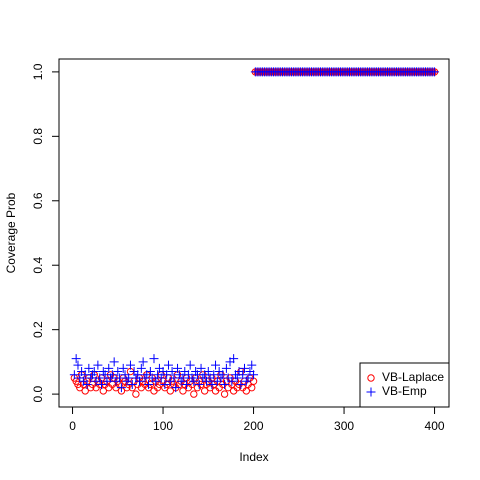 Image resolution: width=480 pixels, height=480 pixels. What do you see at coordinates (38, 200) in the screenshot?
I see `y-tick-label: 0.6` at bounding box center [38, 200].